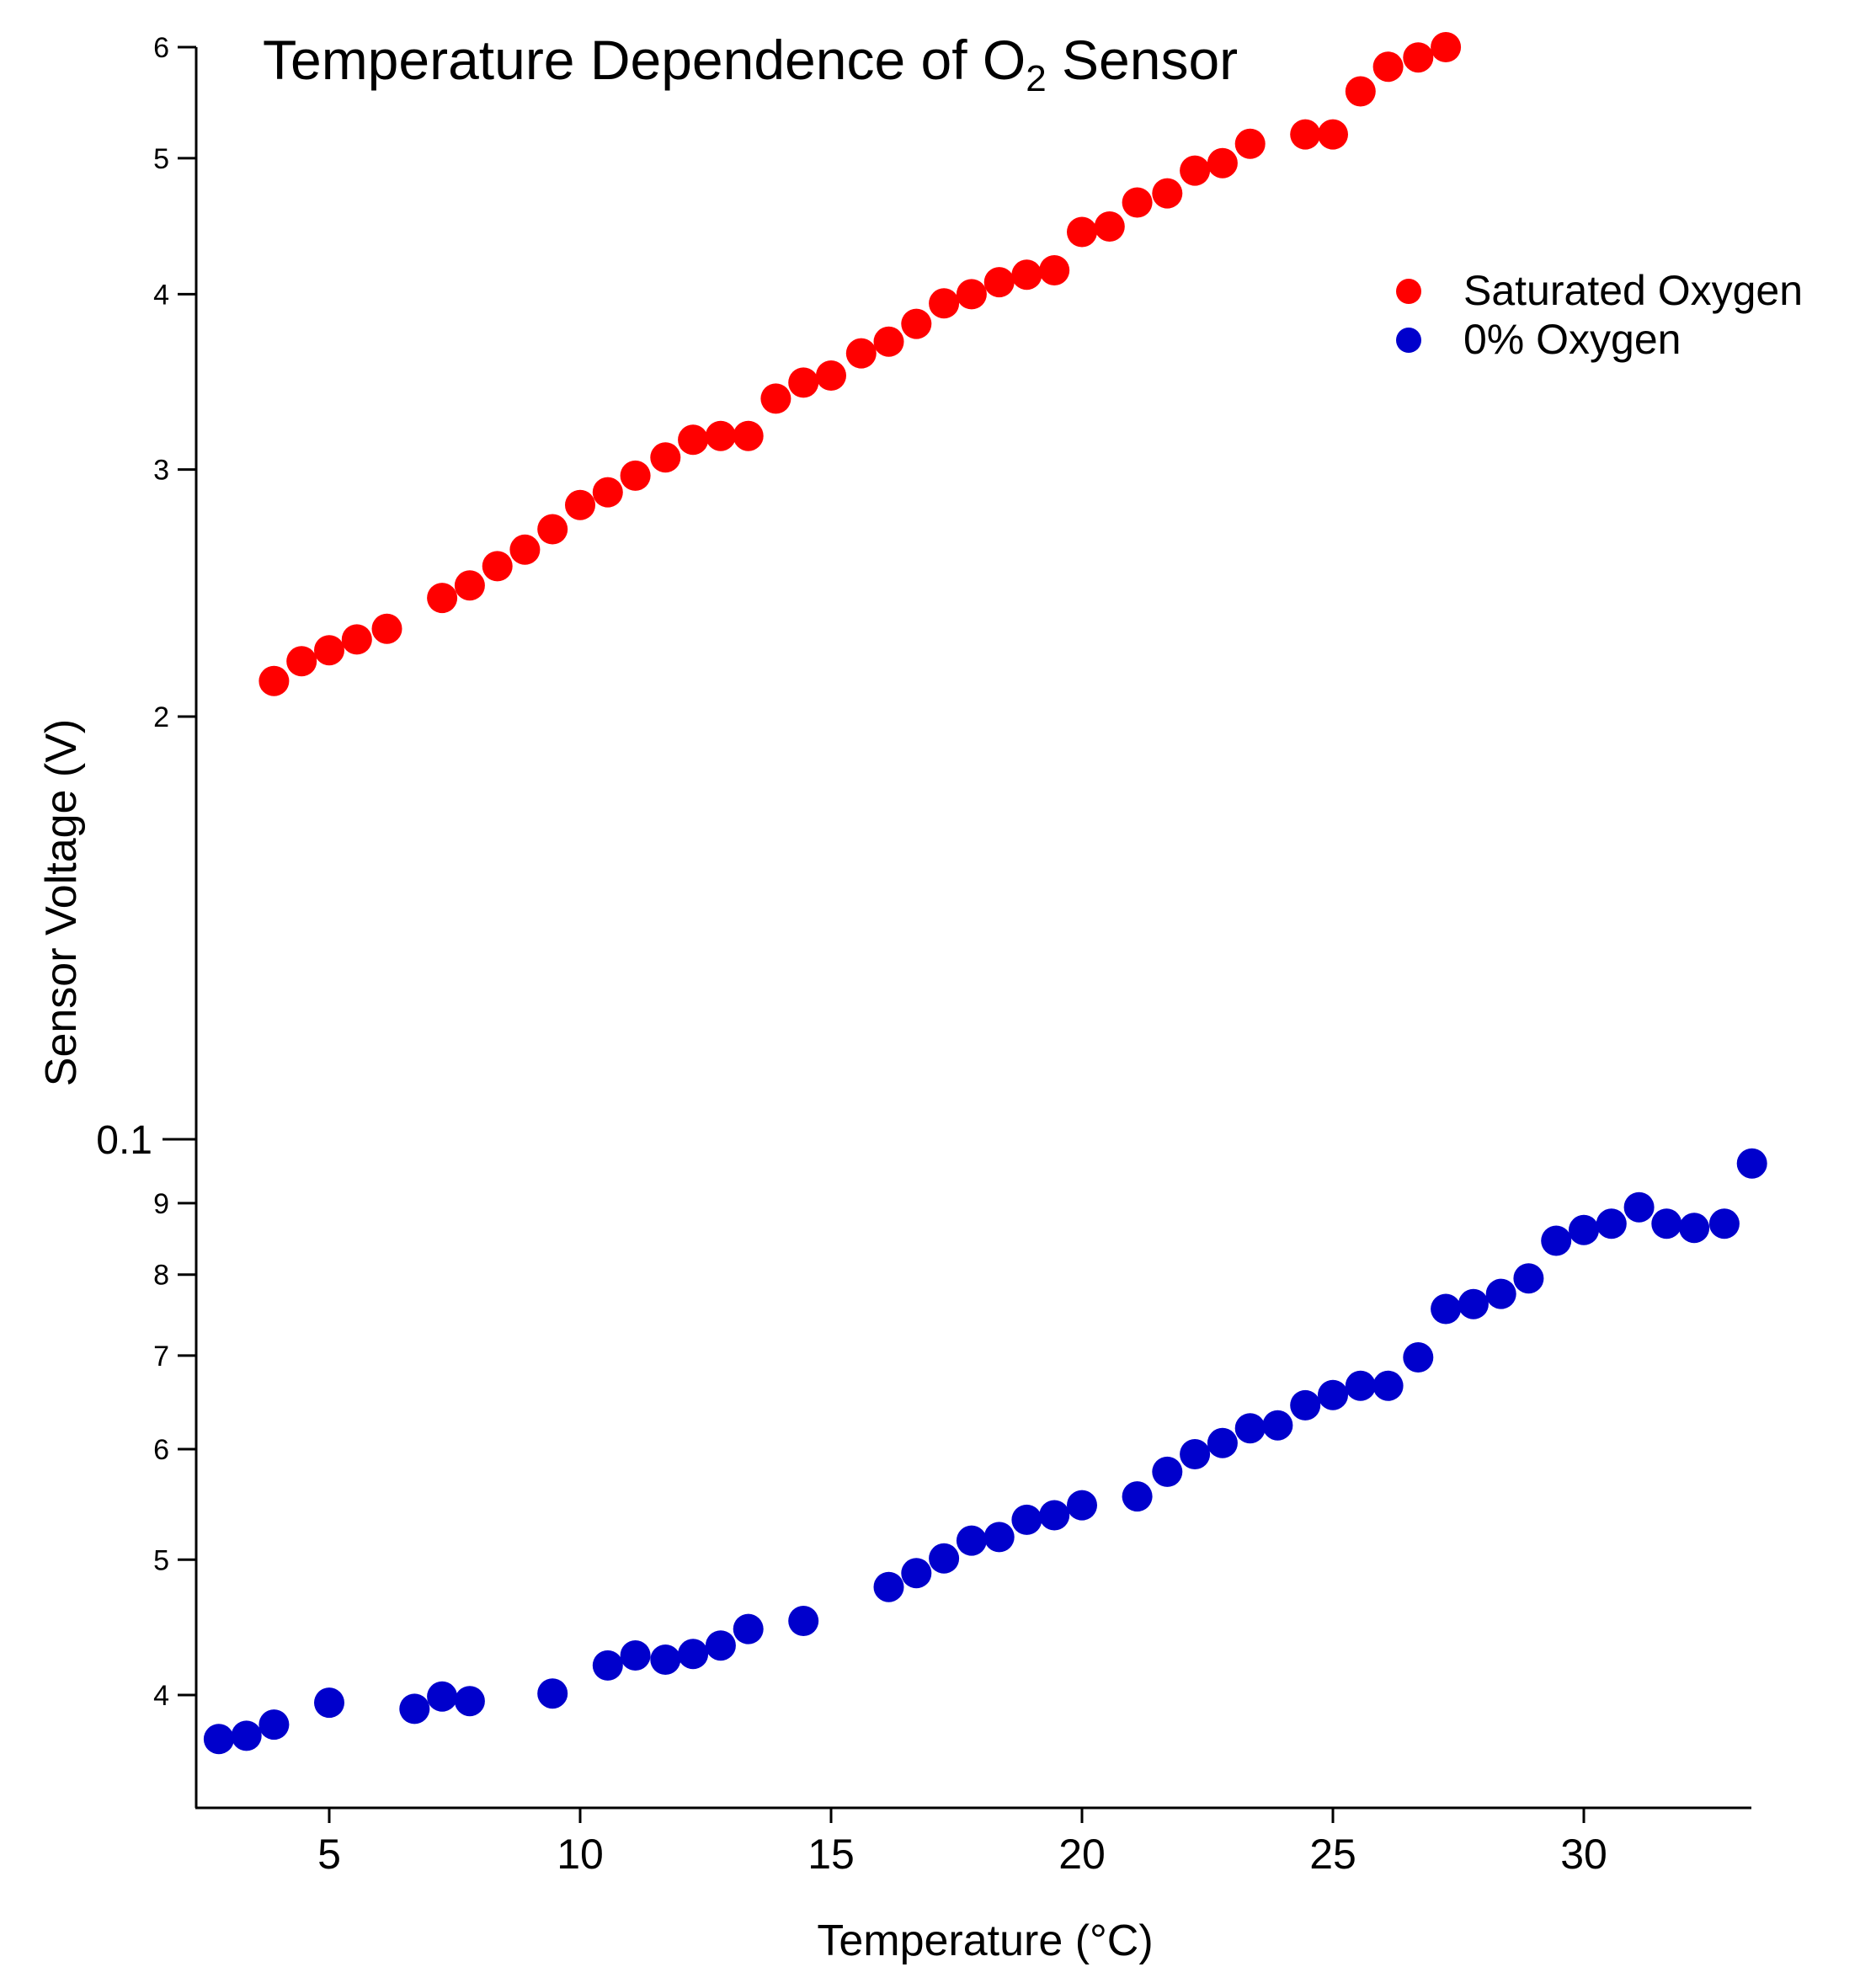 This screenshot has height=1967, width=1876. I want to click on x-tick-label: 20, so click(1082, 1855).